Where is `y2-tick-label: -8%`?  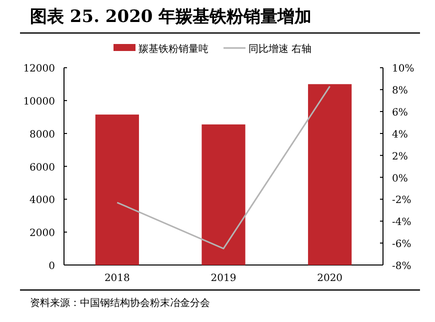 y2-tick-label: -8% is located at coordinates (402, 266).